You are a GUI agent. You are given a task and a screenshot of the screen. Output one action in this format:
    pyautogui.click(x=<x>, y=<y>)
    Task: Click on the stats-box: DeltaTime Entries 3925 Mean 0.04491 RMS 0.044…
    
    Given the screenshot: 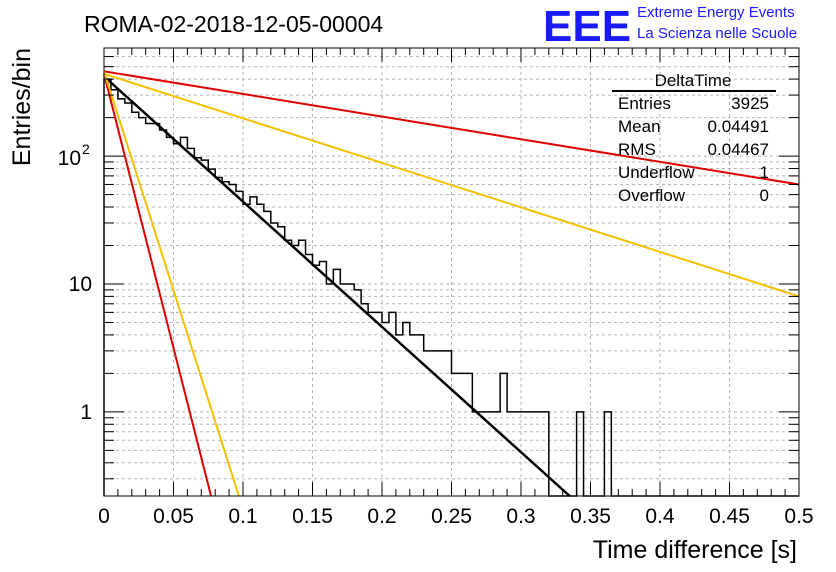 What is the action you would take?
    pyautogui.click(x=694, y=138)
    